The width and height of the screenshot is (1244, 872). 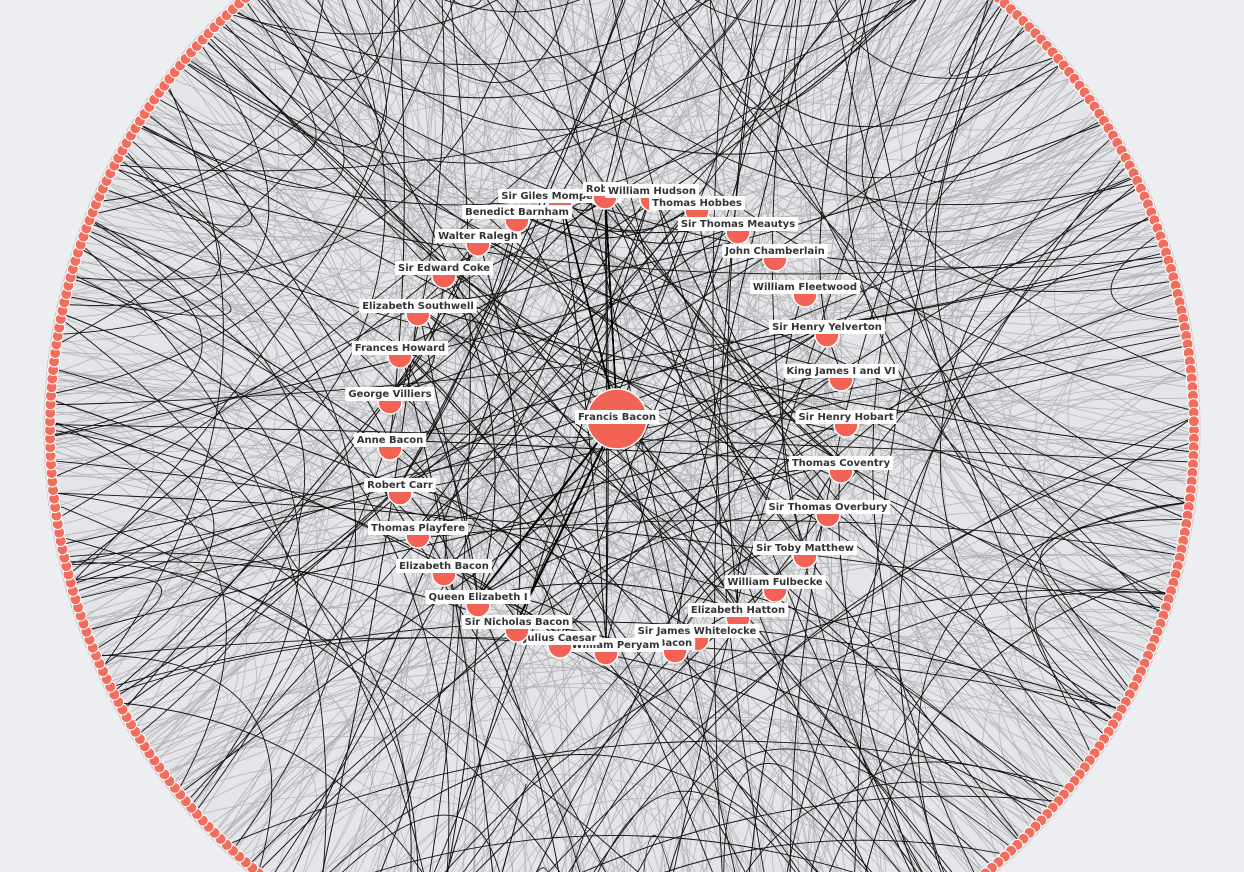 I want to click on node-label: William Fulbecke, so click(x=775, y=582).